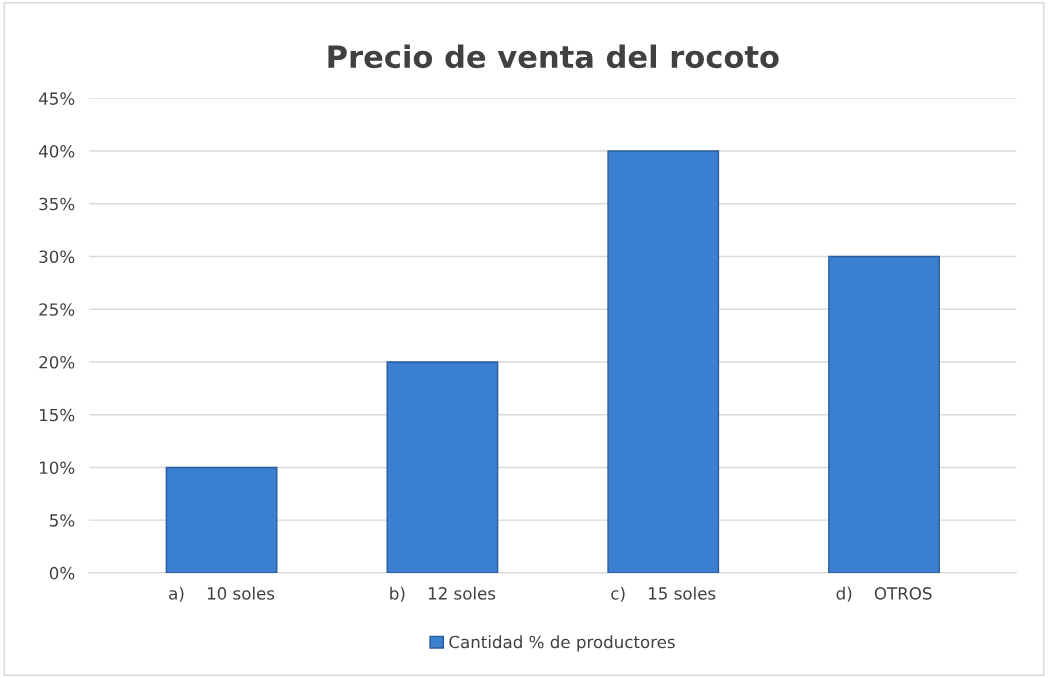 The width and height of the screenshot is (1048, 678). Describe the element at coordinates (57, 415) in the screenshot. I see `y-tick-label: 15%` at that location.